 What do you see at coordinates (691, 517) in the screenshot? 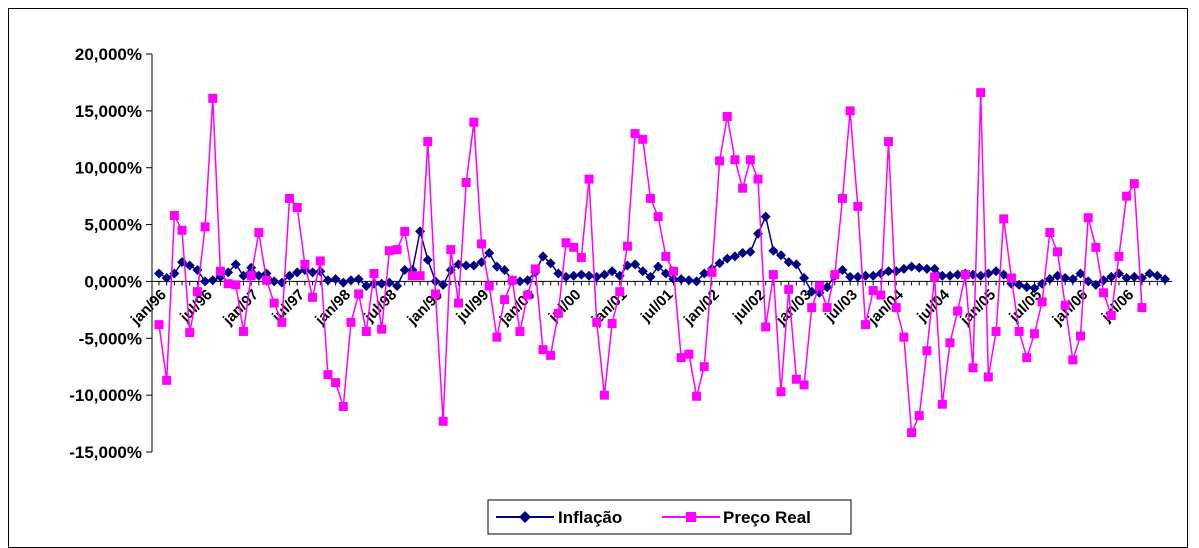
I see `legend-marker-preco-real` at bounding box center [691, 517].